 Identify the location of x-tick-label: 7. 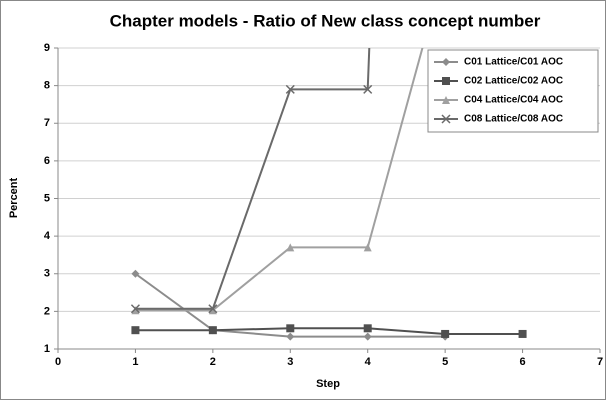
(600, 362).